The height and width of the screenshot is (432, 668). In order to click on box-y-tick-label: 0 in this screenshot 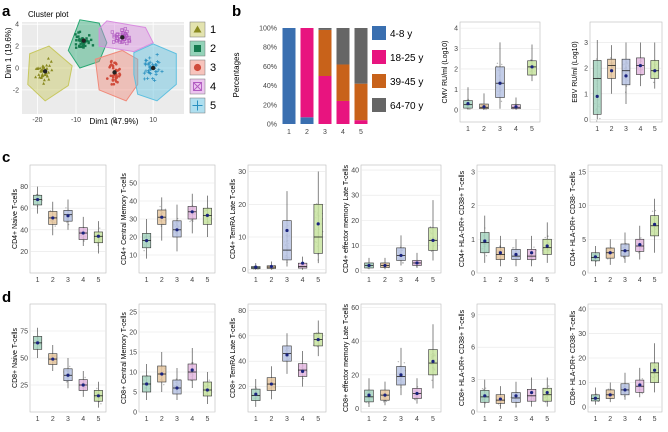, I will do `click(586, 120)`.